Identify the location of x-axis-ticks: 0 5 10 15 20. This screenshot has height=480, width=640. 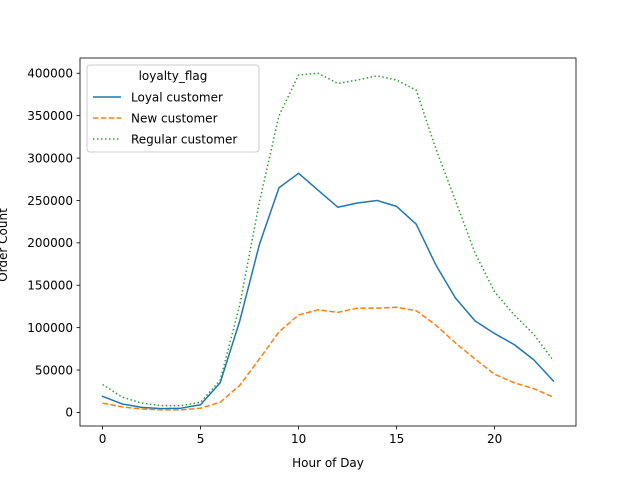
(300, 436).